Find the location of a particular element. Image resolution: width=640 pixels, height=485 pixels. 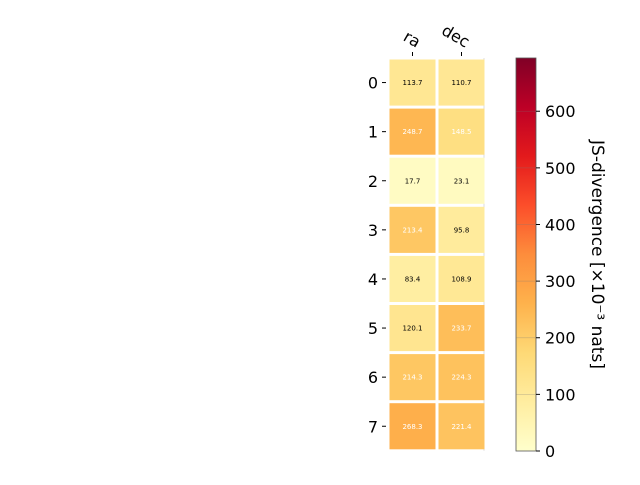

cell-value-label: 23.1 is located at coordinates (462, 181).